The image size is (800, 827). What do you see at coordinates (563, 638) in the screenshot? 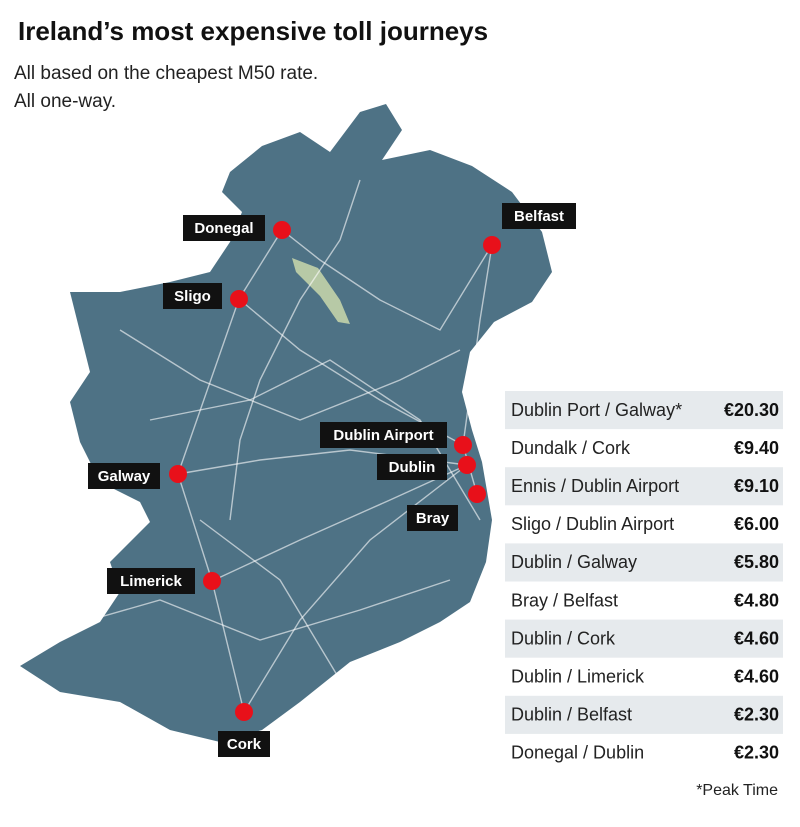
I see `route: Dublin / Cork` at bounding box center [563, 638].